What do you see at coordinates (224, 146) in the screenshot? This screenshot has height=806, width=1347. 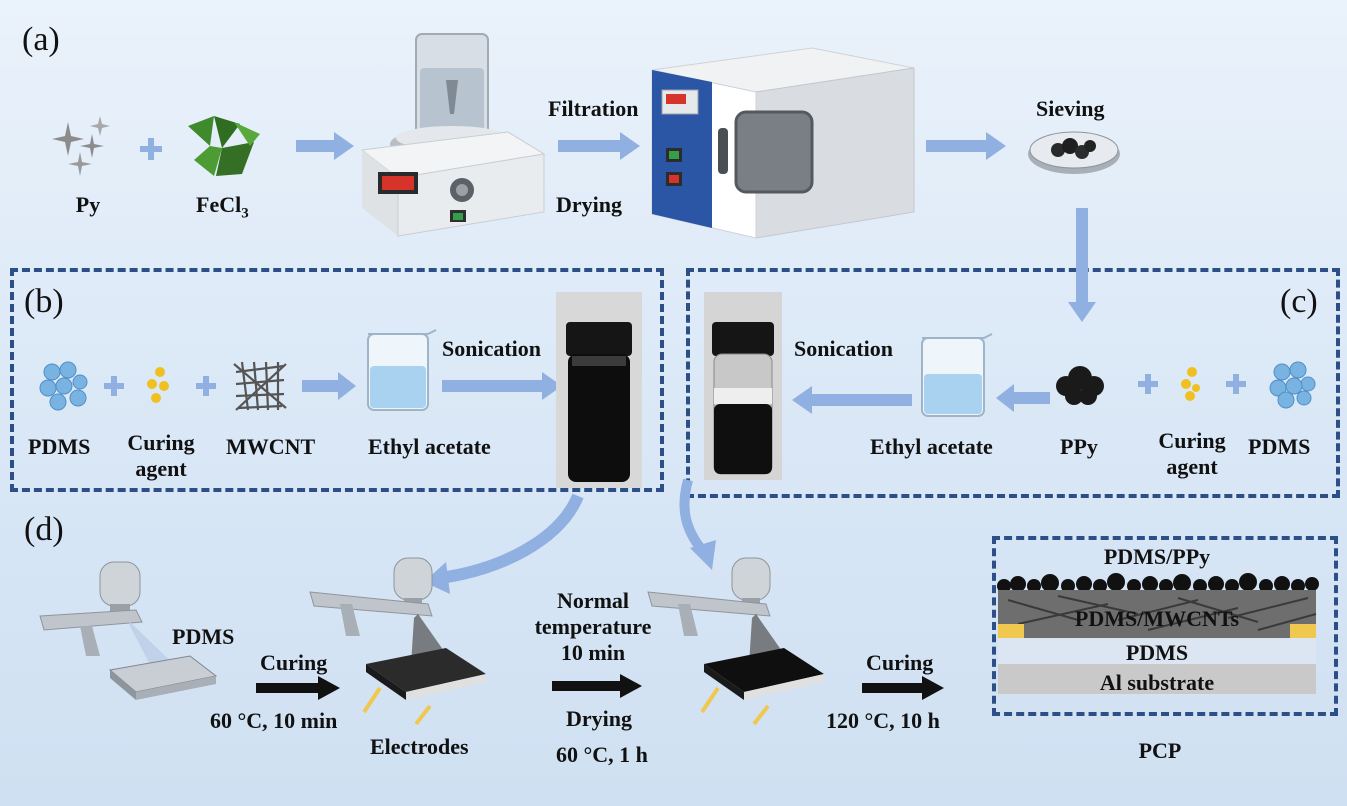 I see `fecl3-crystal-icon` at bounding box center [224, 146].